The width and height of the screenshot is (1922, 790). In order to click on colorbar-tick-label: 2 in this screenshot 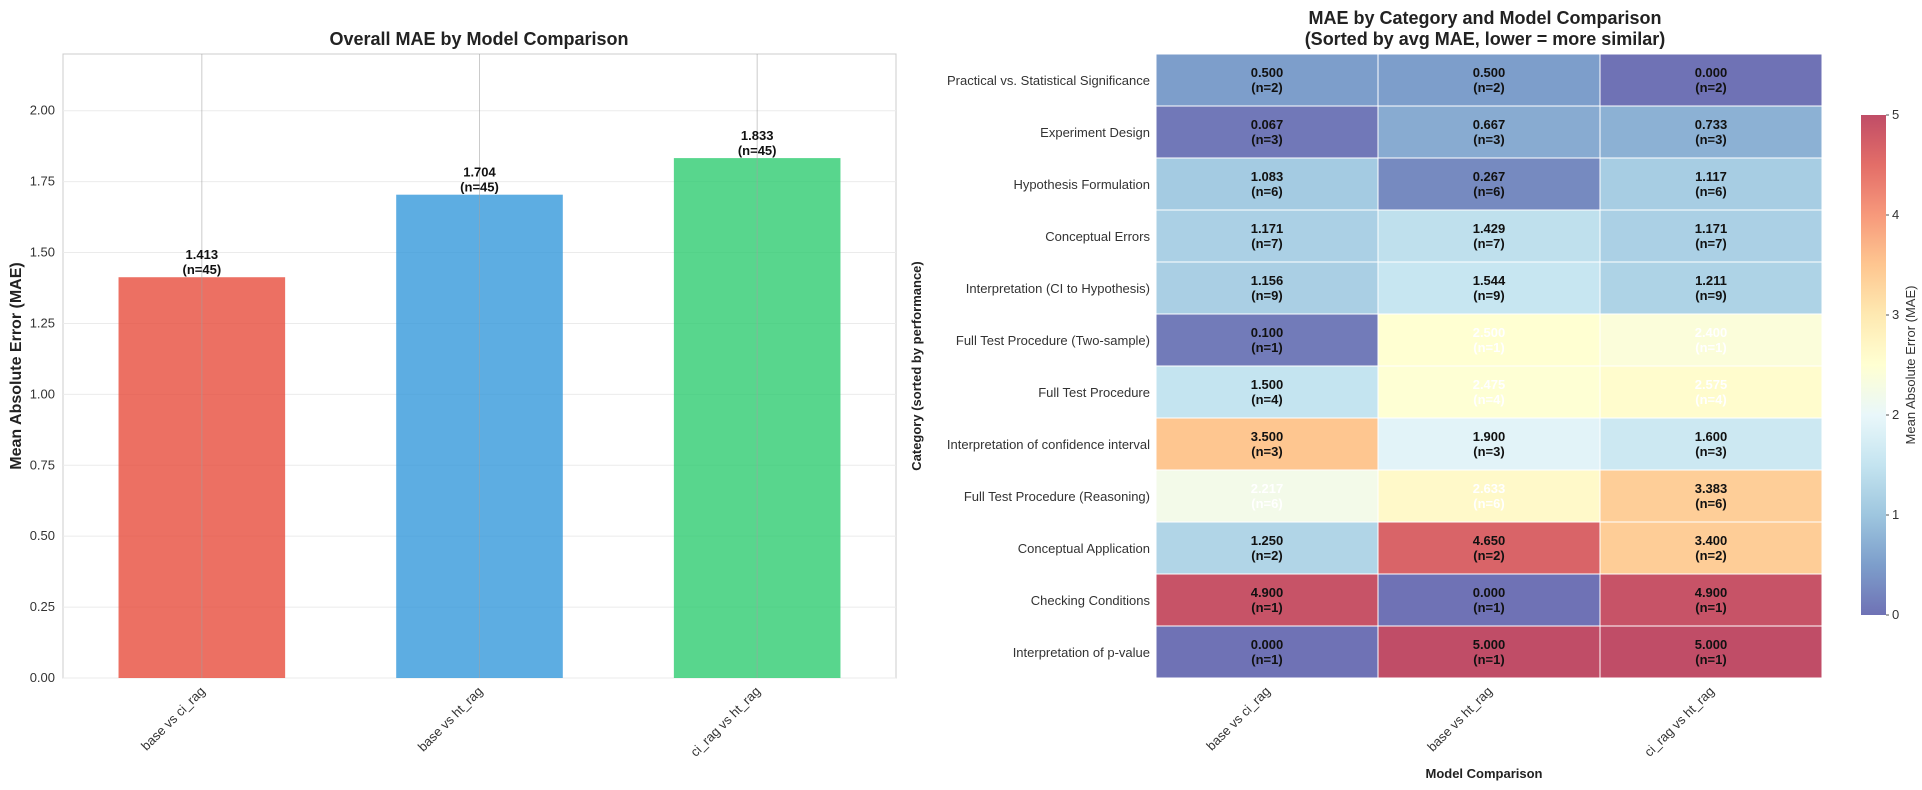, I will do `click(1895, 414)`.